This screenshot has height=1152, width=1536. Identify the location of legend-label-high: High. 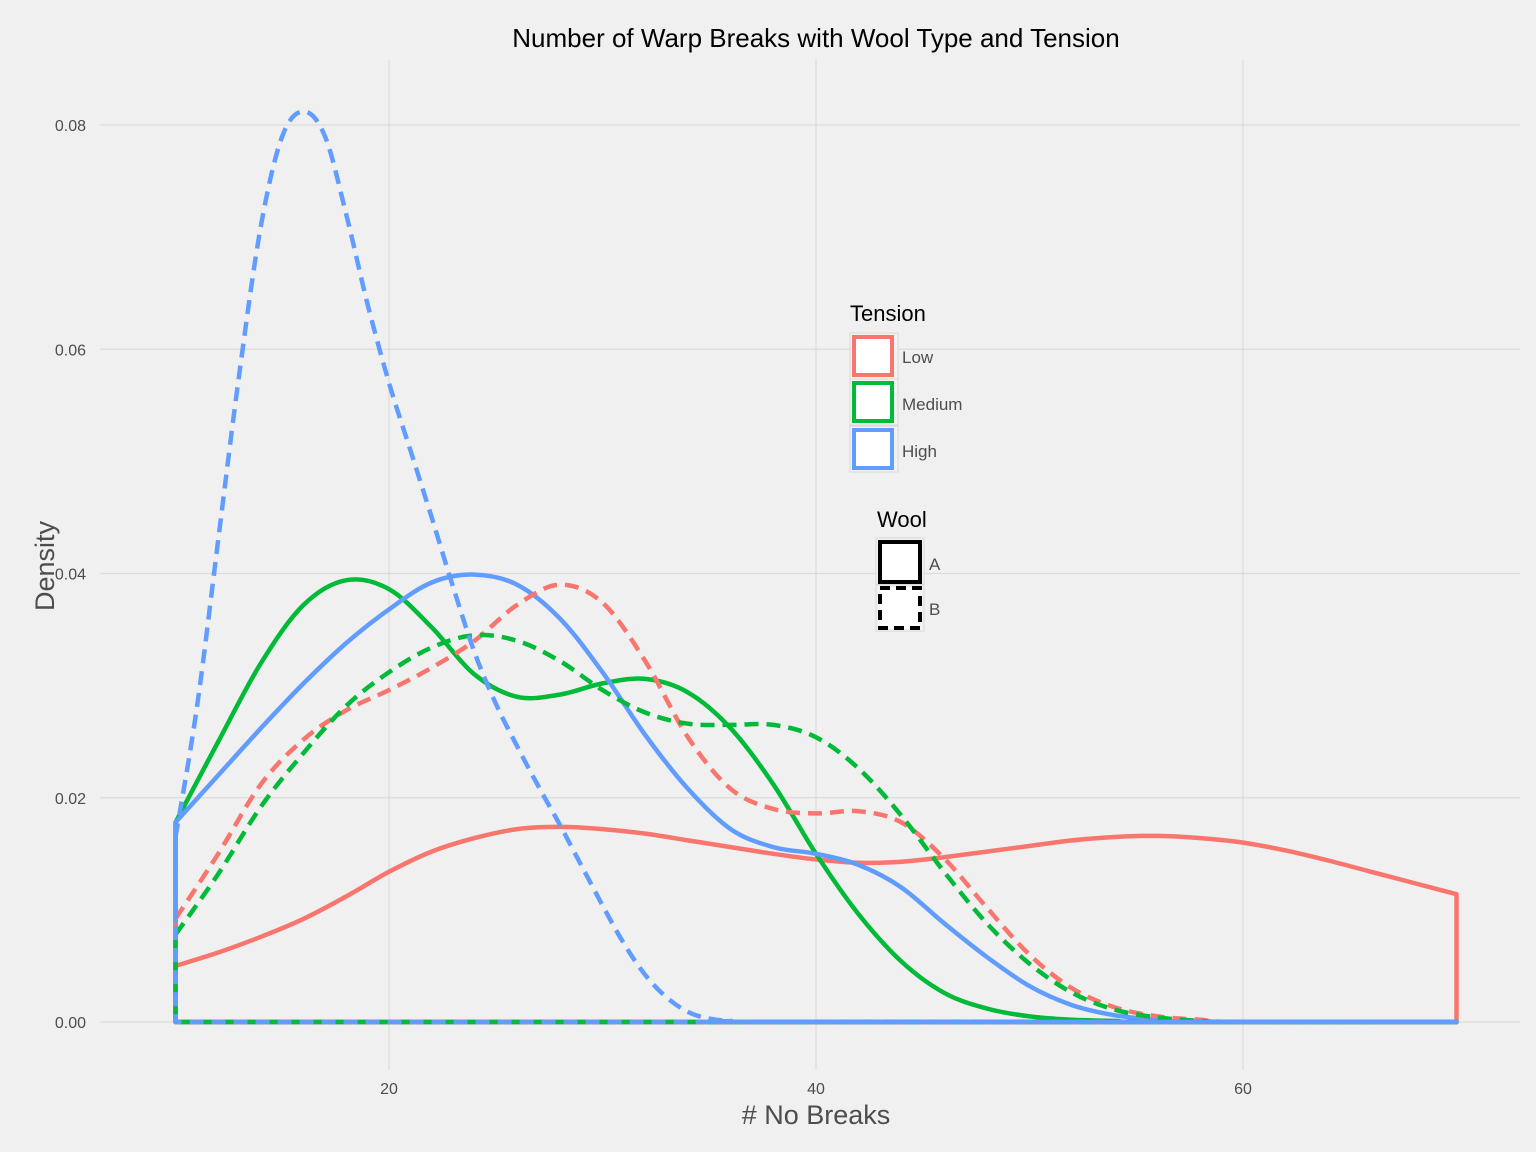
(919, 451).